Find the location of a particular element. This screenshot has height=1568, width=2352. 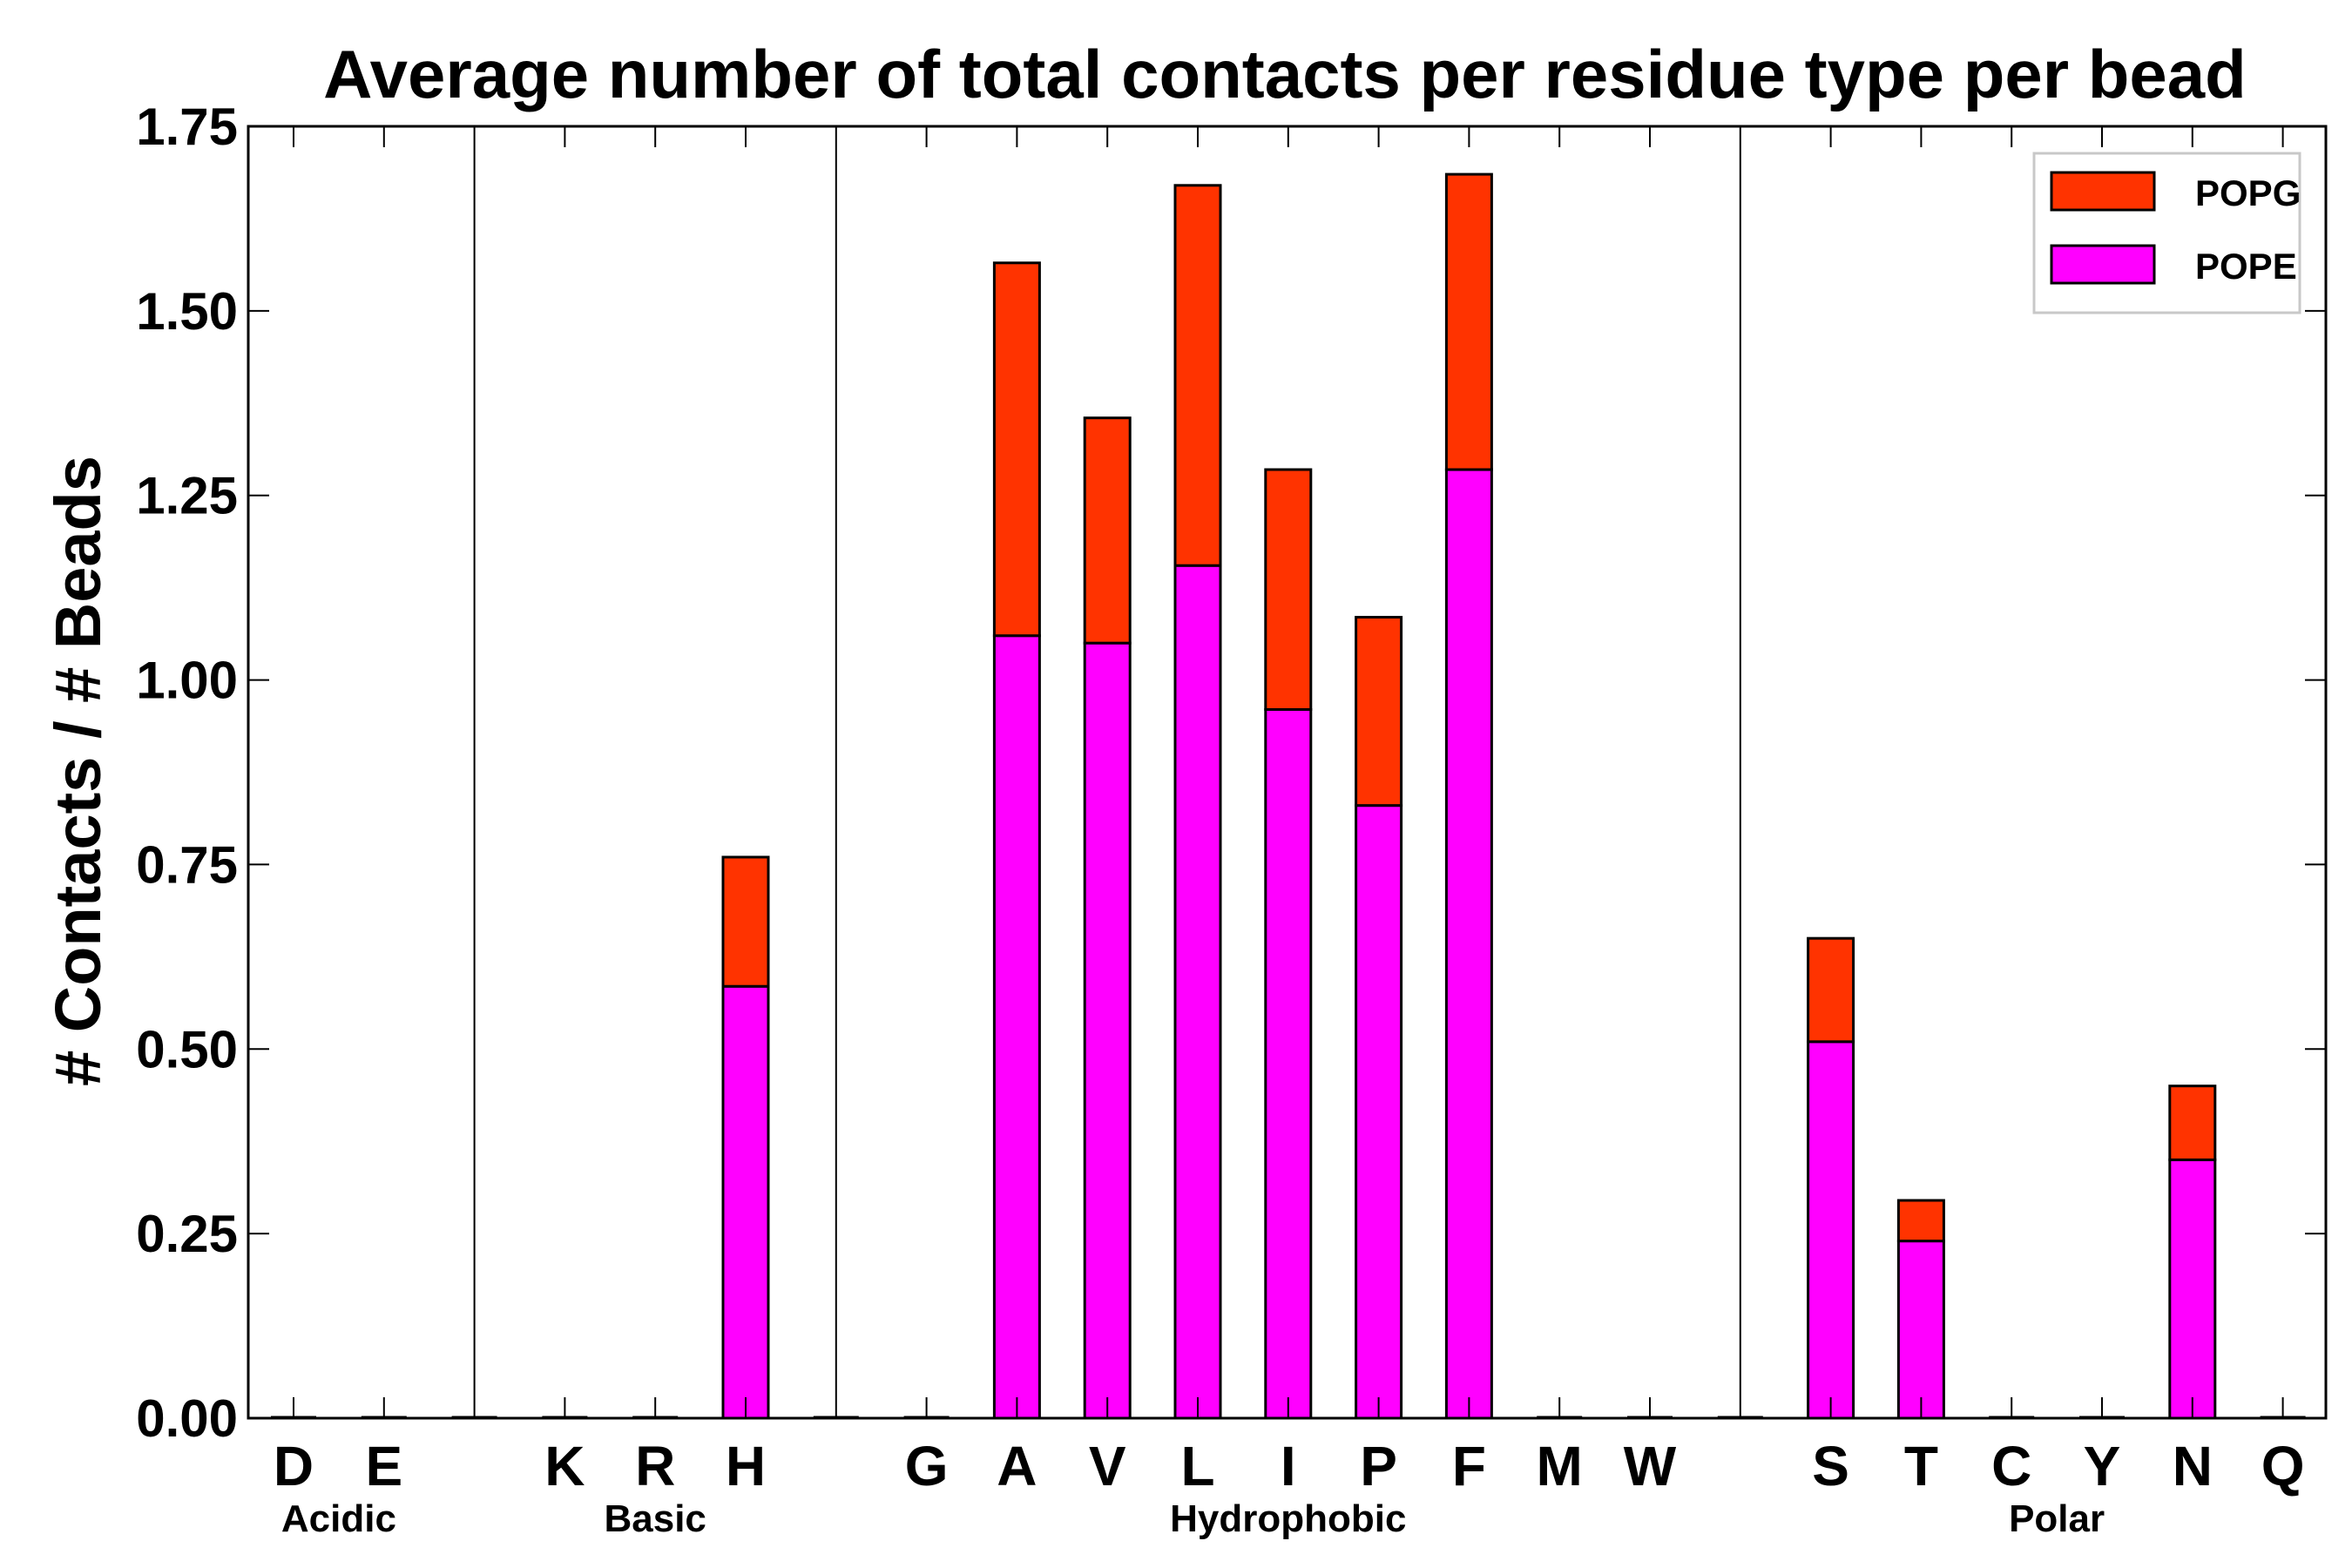

group-label-hydrophobic: Hydrophobic is located at coordinates (1288, 1518).